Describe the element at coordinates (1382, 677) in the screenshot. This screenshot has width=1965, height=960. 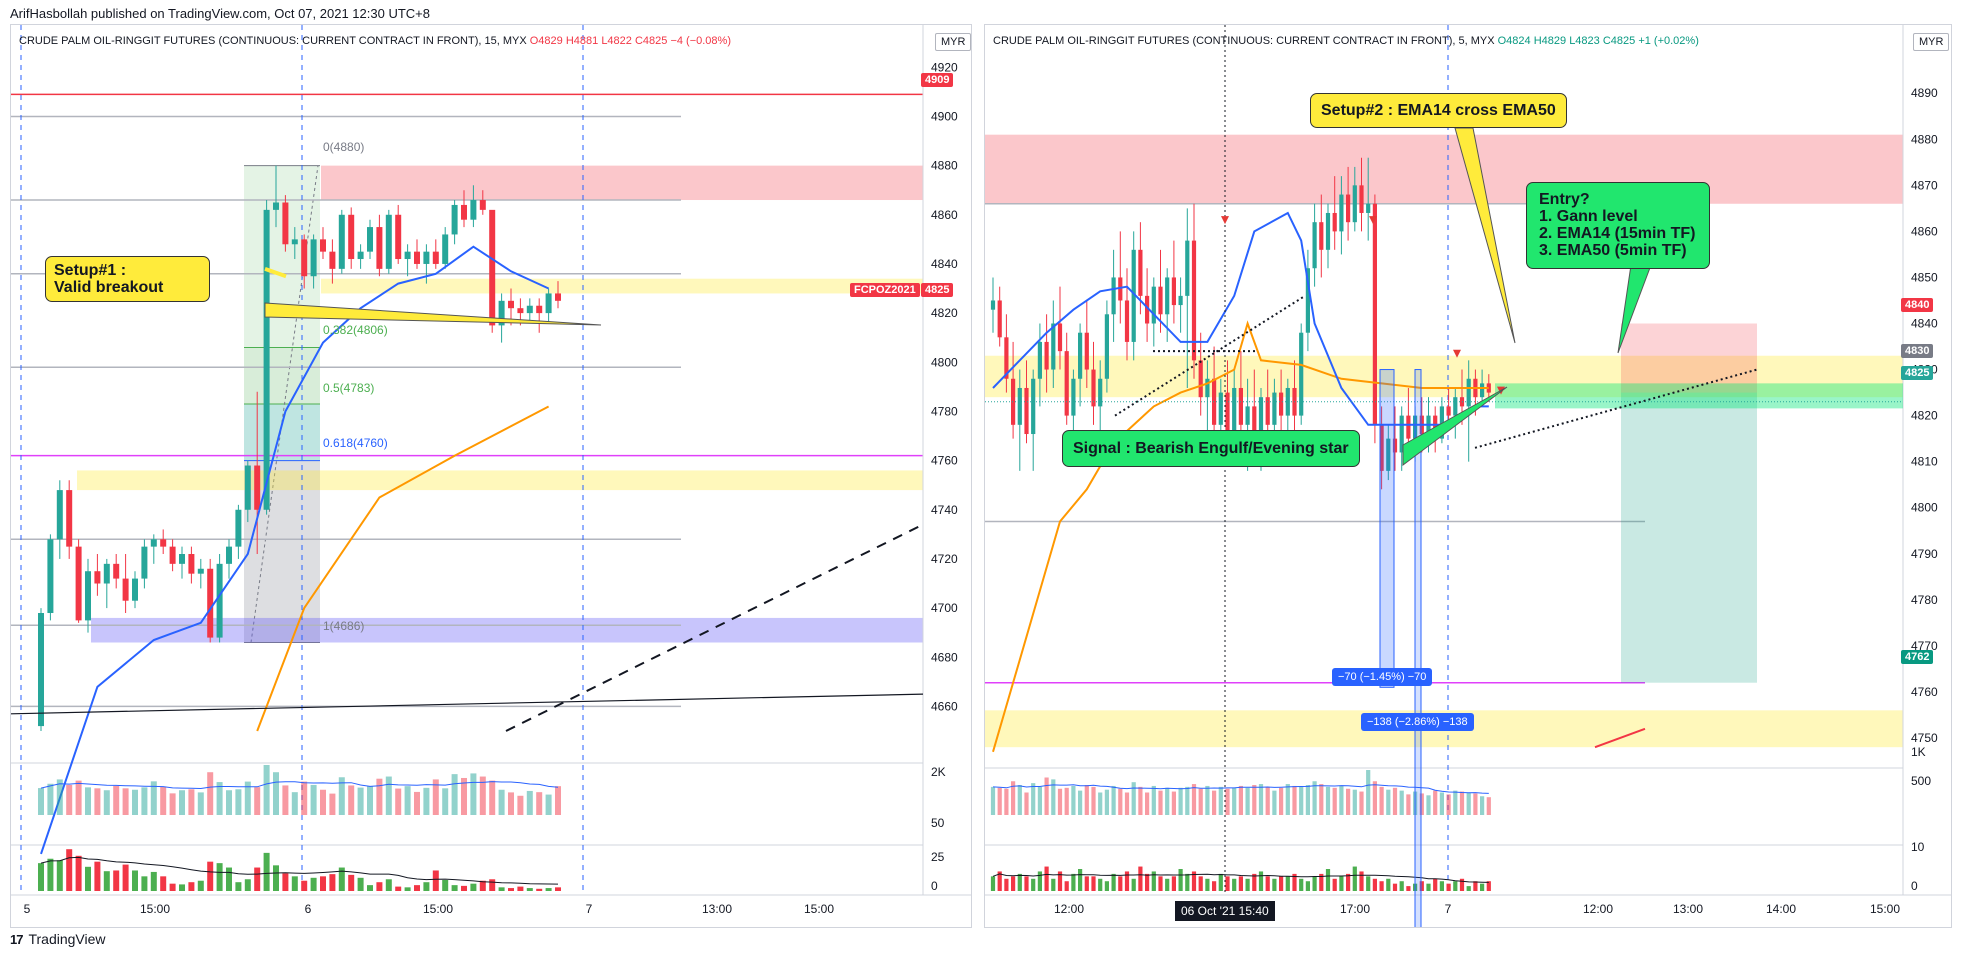
I see `measure-label-70: −70 (−1.45%) −70` at that location.